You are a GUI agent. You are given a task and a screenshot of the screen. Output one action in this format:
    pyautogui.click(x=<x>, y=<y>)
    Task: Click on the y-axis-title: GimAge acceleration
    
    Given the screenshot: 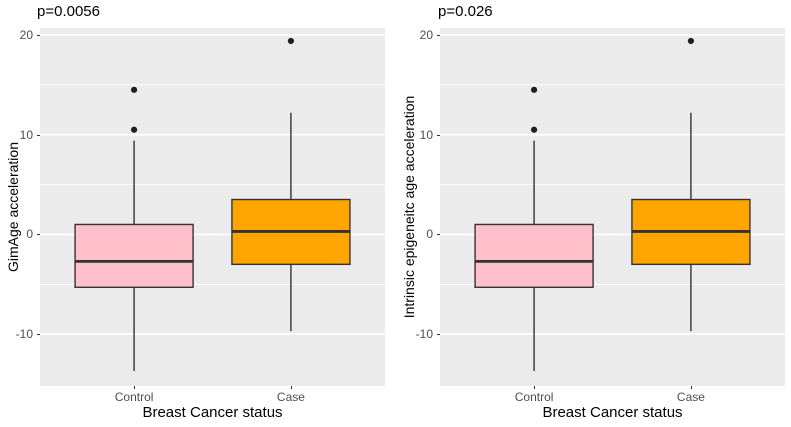 What is the action you would take?
    pyautogui.click(x=13, y=207)
    